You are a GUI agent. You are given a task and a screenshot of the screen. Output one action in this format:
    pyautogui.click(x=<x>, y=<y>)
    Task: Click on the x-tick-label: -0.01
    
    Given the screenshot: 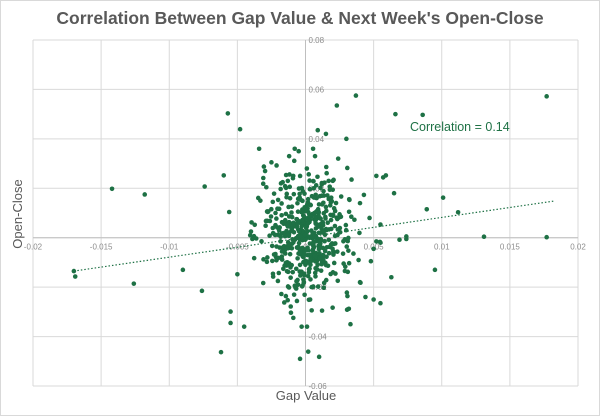 What is the action you would take?
    pyautogui.click(x=169, y=247)
    